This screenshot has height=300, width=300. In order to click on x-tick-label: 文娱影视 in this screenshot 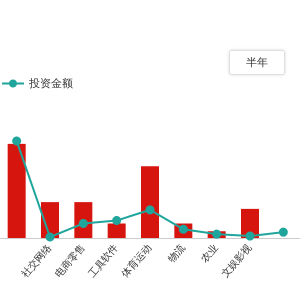, I will do `click(236, 261)`.